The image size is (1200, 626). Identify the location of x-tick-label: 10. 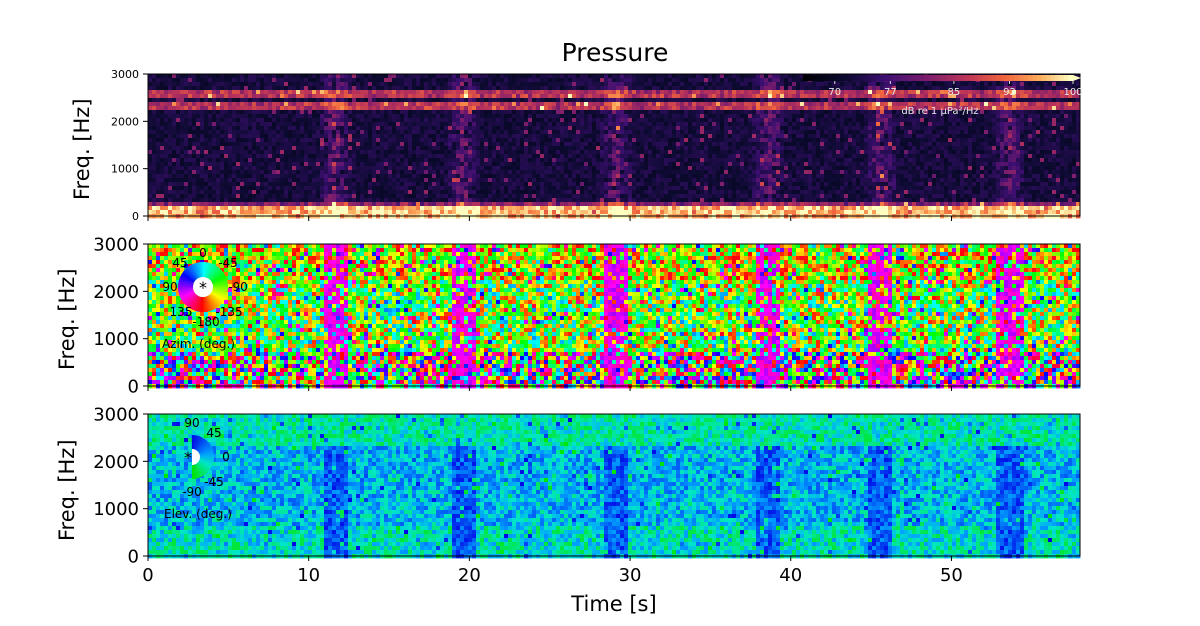
(308, 575).